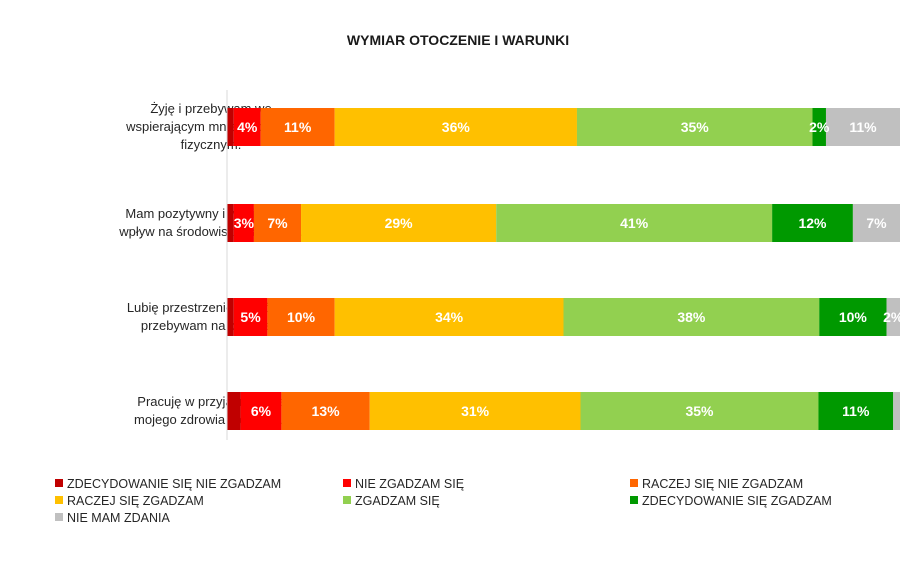 The image size is (916, 567). I want to click on category-label-line: fizycznym., so click(211, 144).